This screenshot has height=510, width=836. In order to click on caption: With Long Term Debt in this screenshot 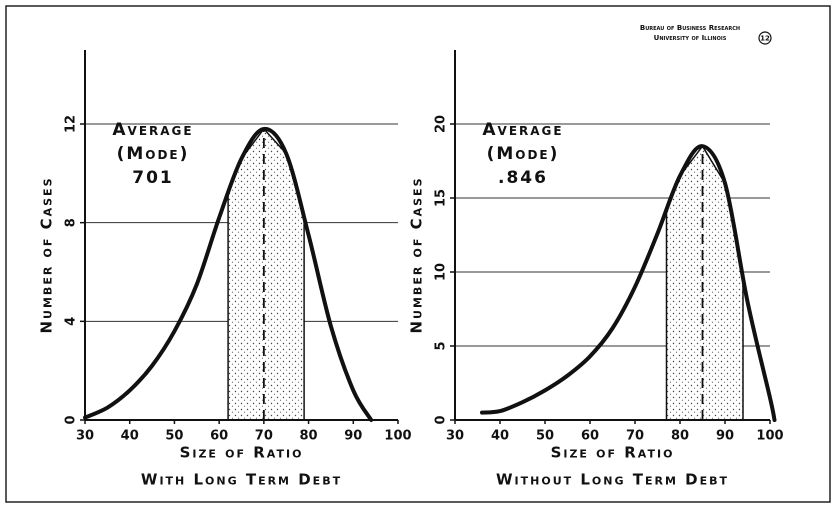, I will do `click(241, 480)`.